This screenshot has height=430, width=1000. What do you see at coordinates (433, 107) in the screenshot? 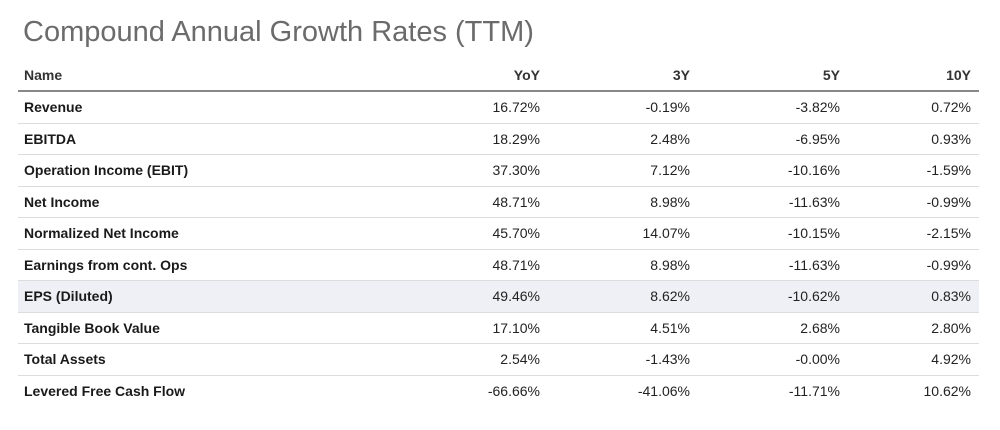
I see `cell-yoy: 16.72%` at bounding box center [433, 107].